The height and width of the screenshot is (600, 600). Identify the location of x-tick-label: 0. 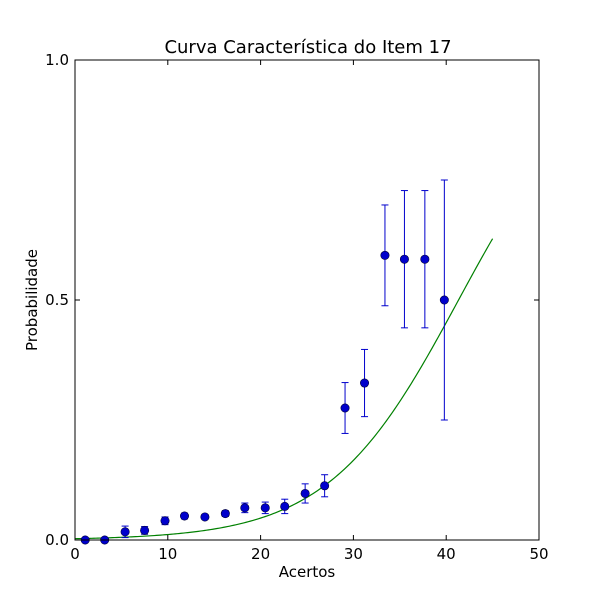
(75, 554).